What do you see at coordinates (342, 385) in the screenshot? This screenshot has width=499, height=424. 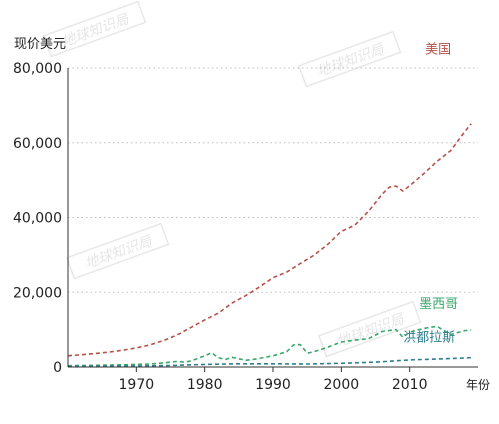 I see `x-tick-label: 2000` at bounding box center [342, 385].